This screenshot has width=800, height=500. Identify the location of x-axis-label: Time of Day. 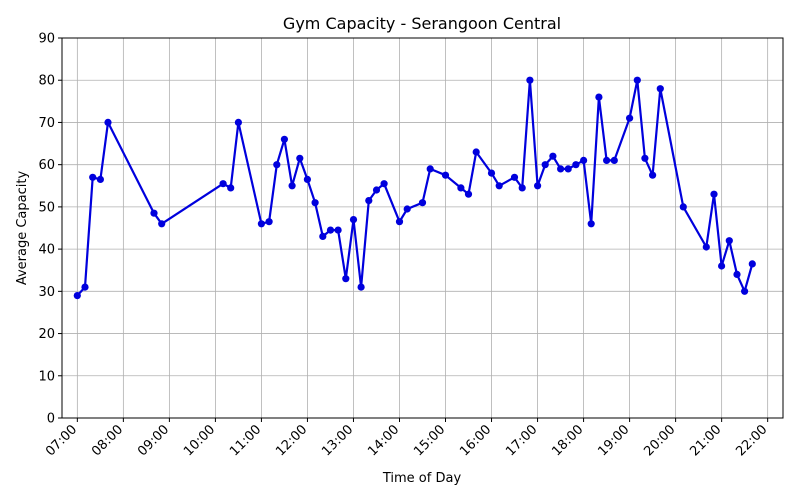
(422, 478).